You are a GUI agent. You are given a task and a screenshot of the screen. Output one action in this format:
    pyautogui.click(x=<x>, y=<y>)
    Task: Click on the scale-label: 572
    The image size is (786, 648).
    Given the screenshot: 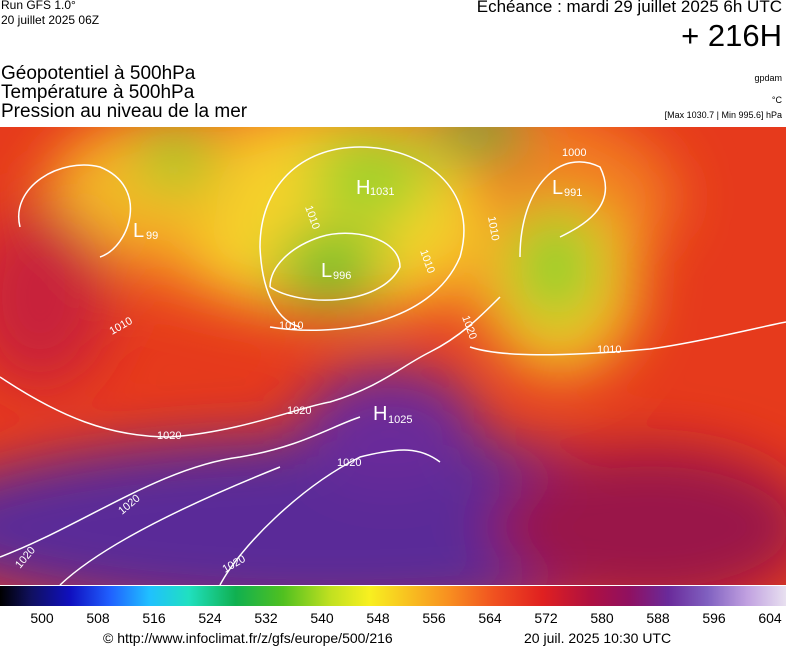 What is the action you would take?
    pyautogui.click(x=546, y=618)
    